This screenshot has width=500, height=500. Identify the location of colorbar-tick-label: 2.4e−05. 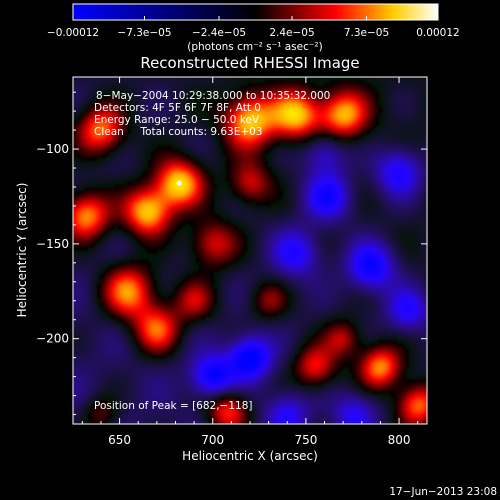
(291, 33).